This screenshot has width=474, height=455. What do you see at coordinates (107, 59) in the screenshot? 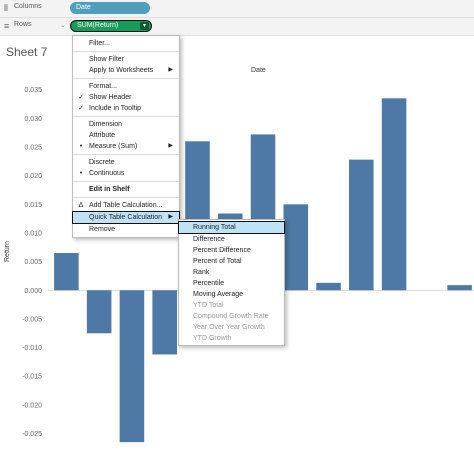
I see `menu-item-label: Show Filter` at bounding box center [107, 59].